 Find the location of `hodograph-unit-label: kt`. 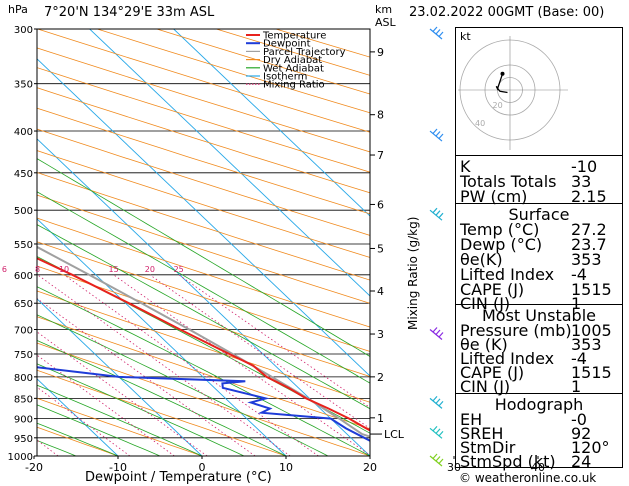

hodograph-unit-label: kt is located at coordinates (465, 36).